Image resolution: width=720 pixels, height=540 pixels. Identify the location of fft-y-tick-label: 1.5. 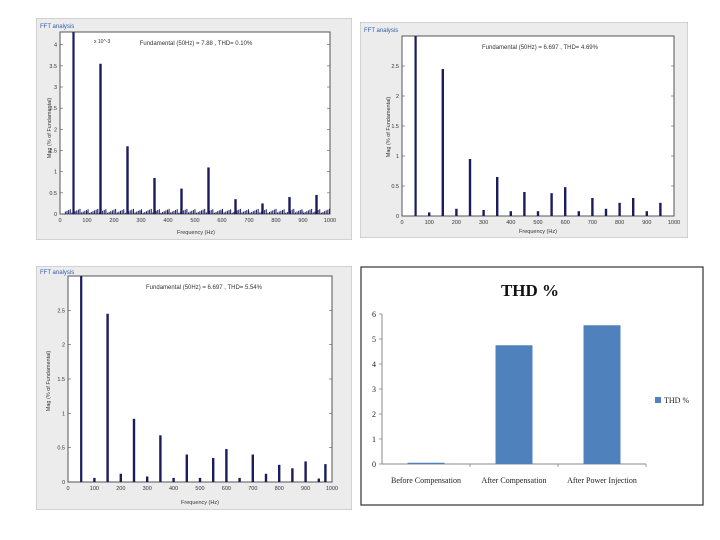
(61, 380).